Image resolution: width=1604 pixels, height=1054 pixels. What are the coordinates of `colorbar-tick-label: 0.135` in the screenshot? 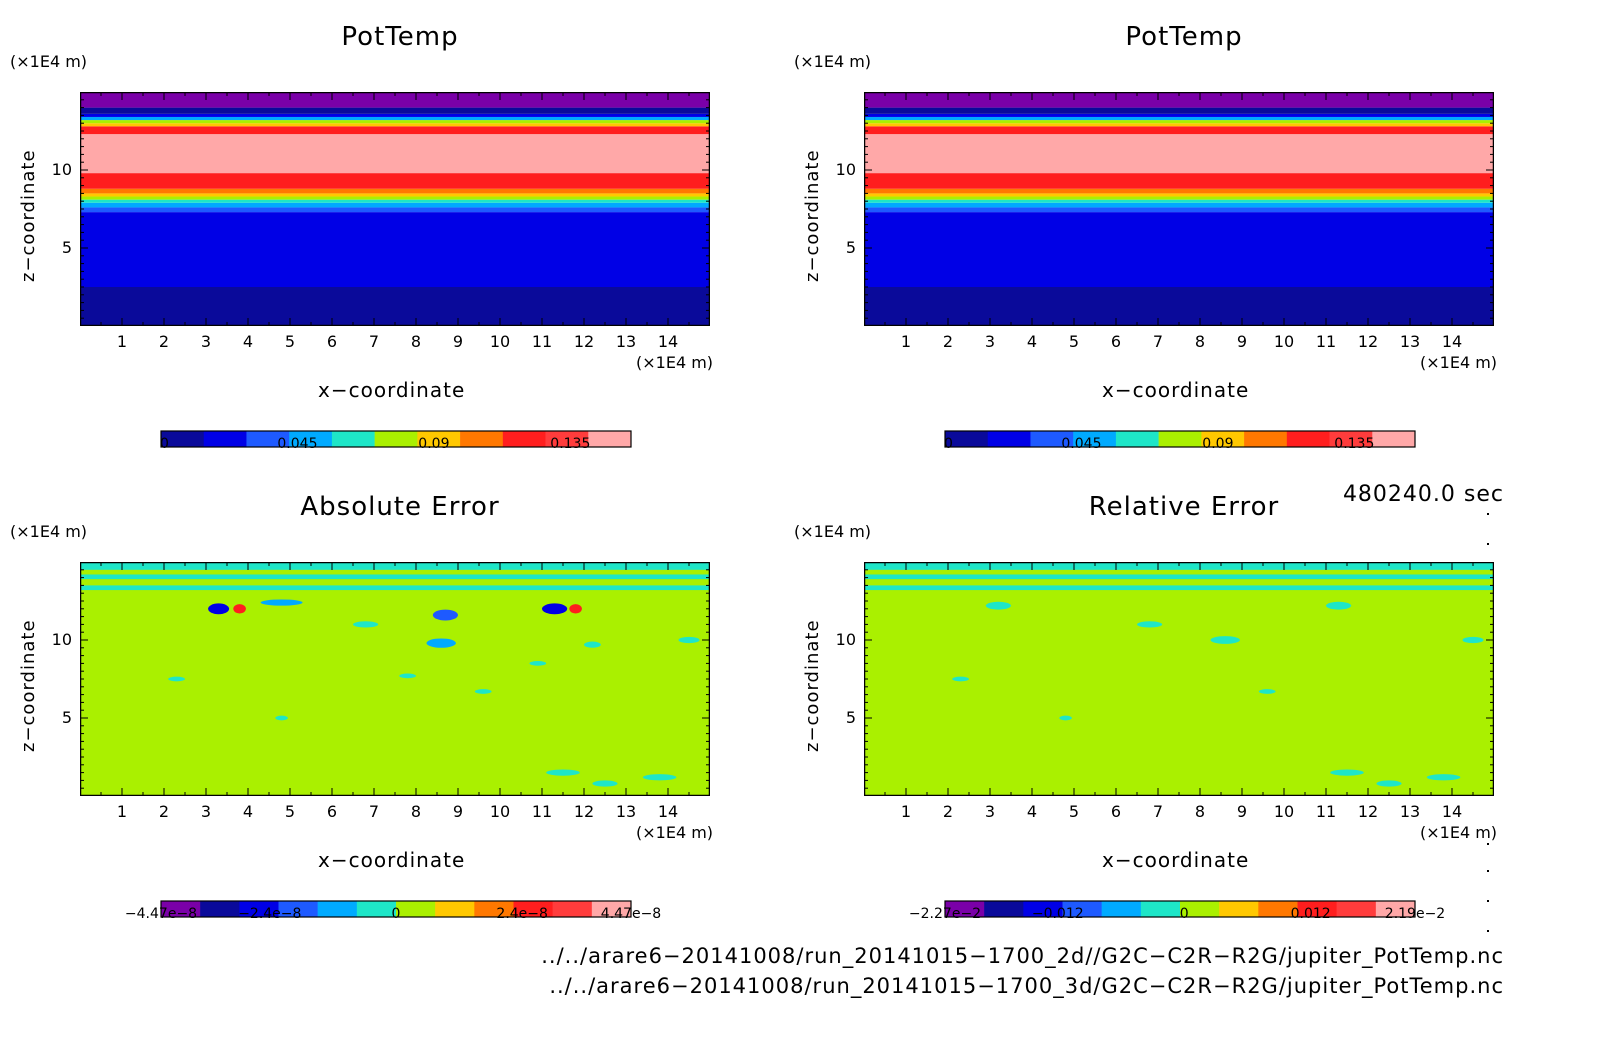 It's located at (1354, 444).